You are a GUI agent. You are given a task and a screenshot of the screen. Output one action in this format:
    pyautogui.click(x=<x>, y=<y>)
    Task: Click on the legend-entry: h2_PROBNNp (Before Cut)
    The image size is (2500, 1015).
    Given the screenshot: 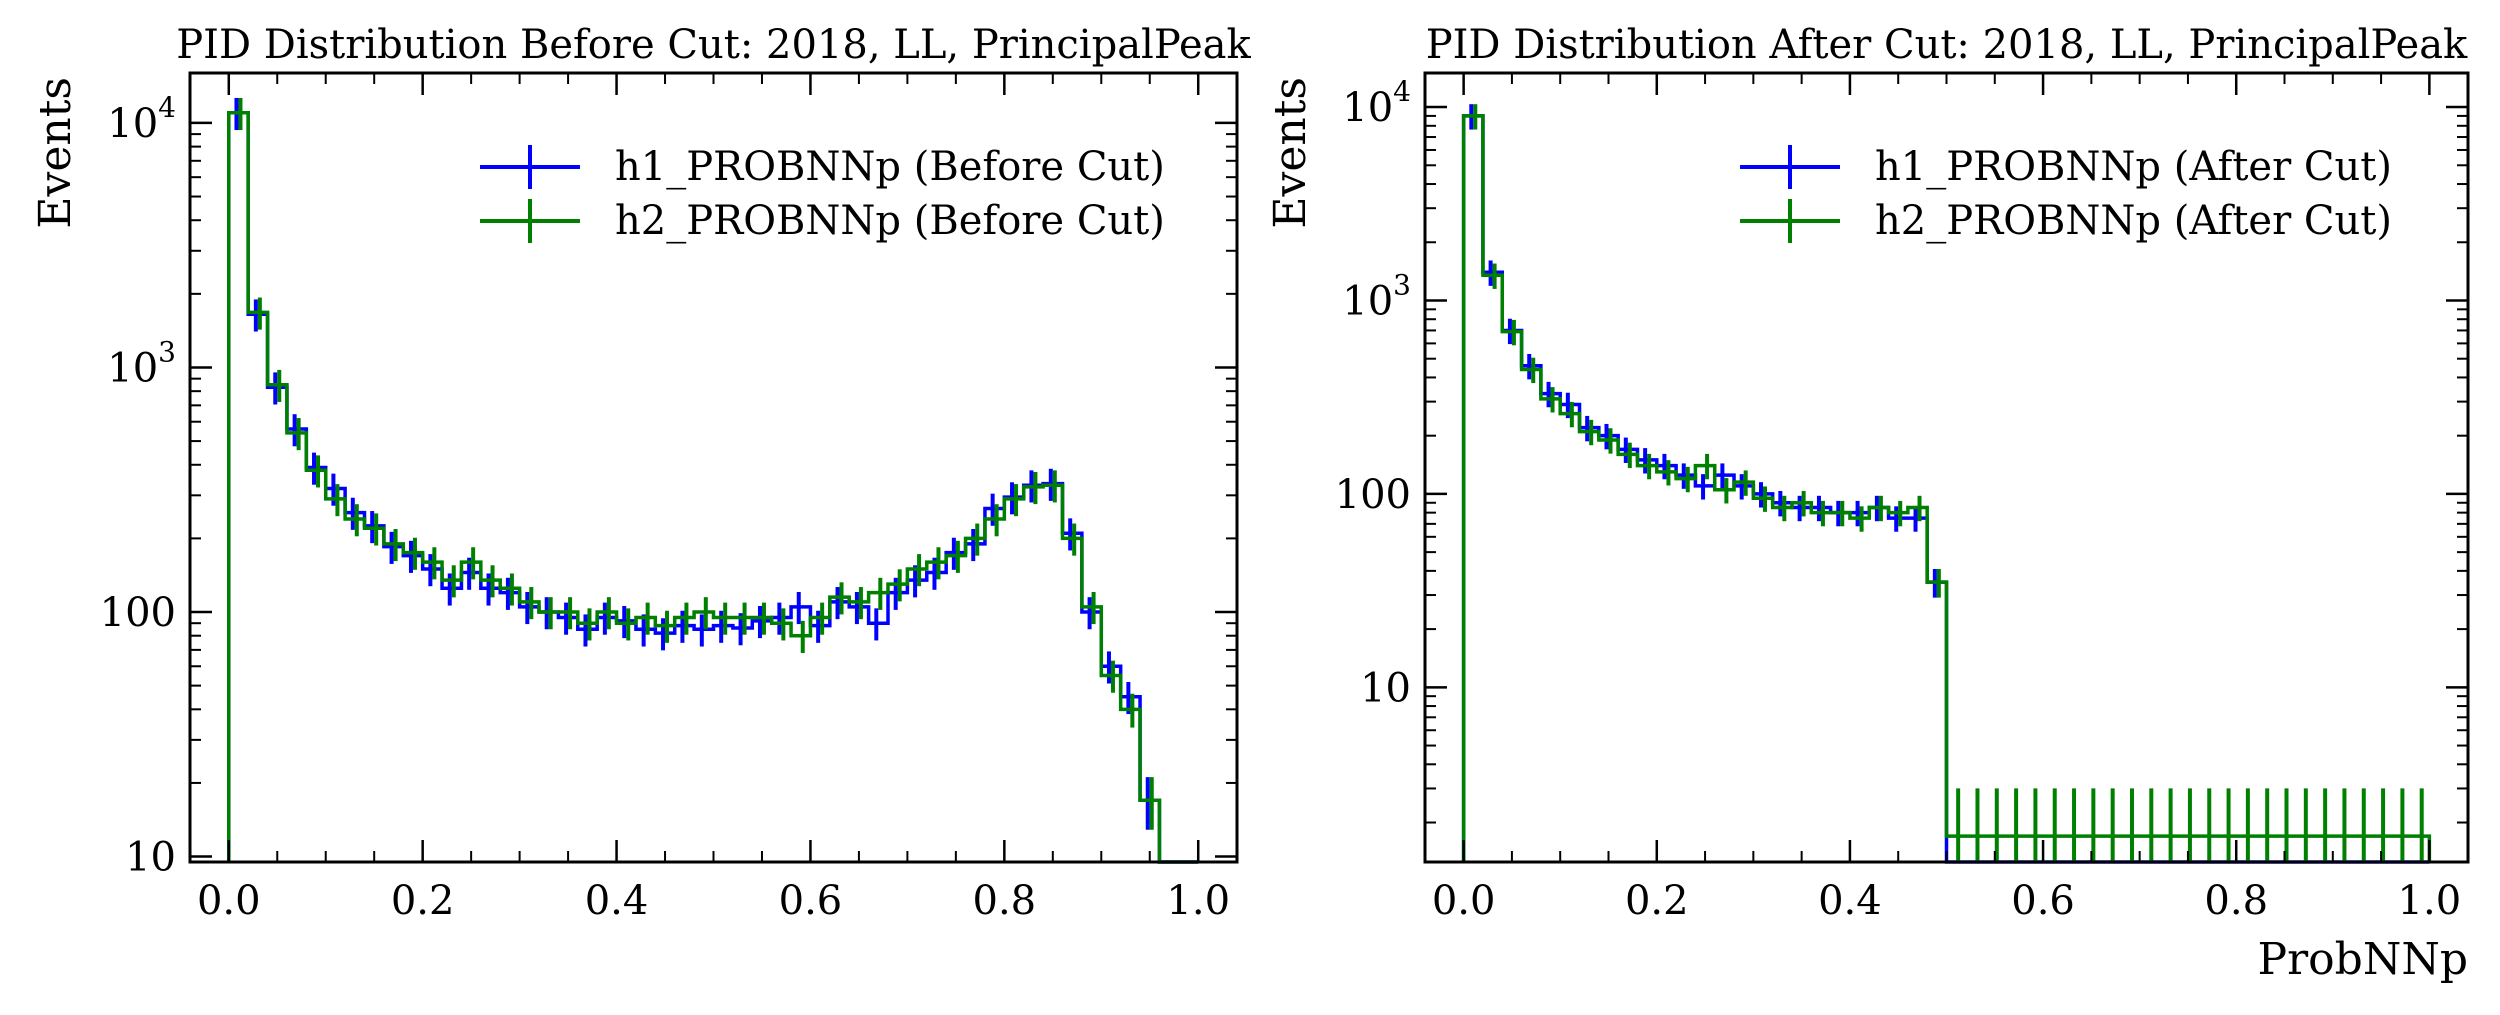 What is the action you would take?
    pyautogui.click(x=890, y=221)
    